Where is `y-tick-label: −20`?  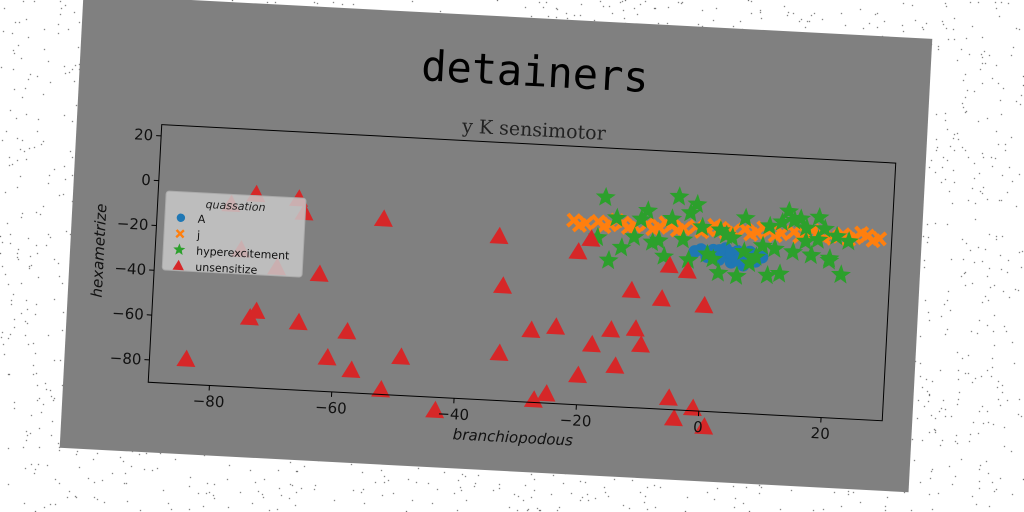 y-tick-label: −20 is located at coordinates (132, 224).